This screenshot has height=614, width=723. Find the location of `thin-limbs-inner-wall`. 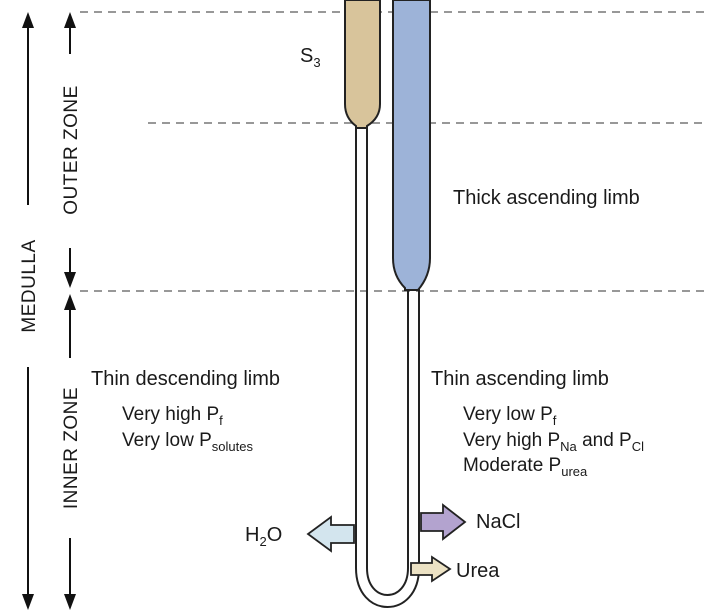

thin-limbs-inner-wall is located at coordinates (387, 361).